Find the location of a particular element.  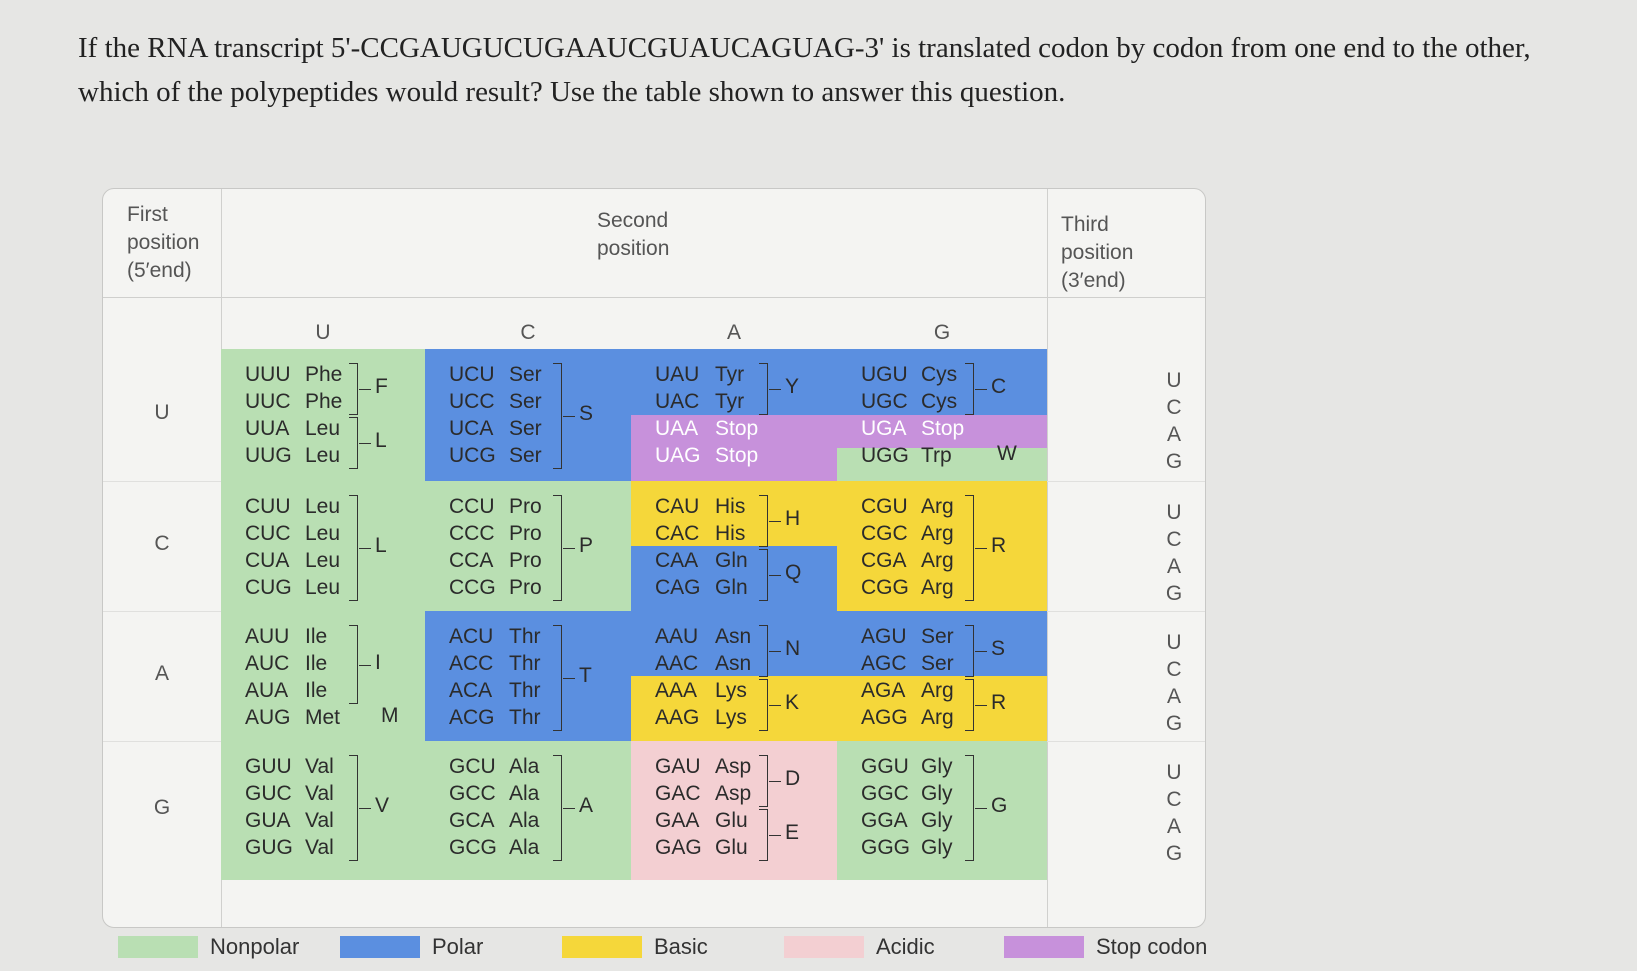

codon-entry: GCA Ala is located at coordinates (494, 820).